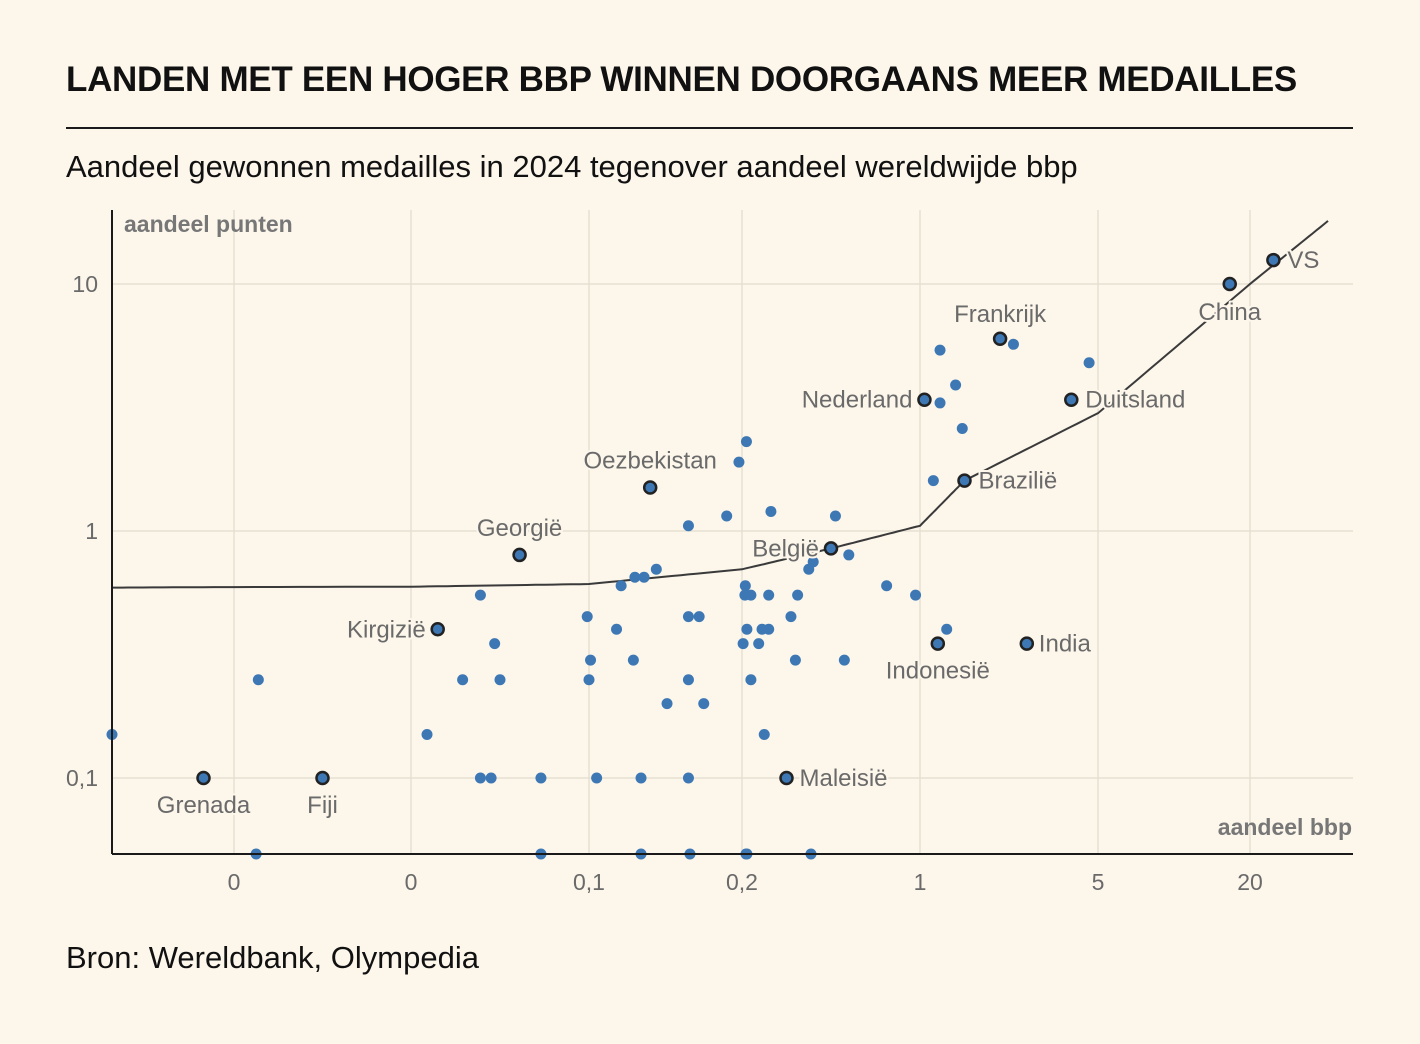  I want to click on title-divider, so click(709, 128).